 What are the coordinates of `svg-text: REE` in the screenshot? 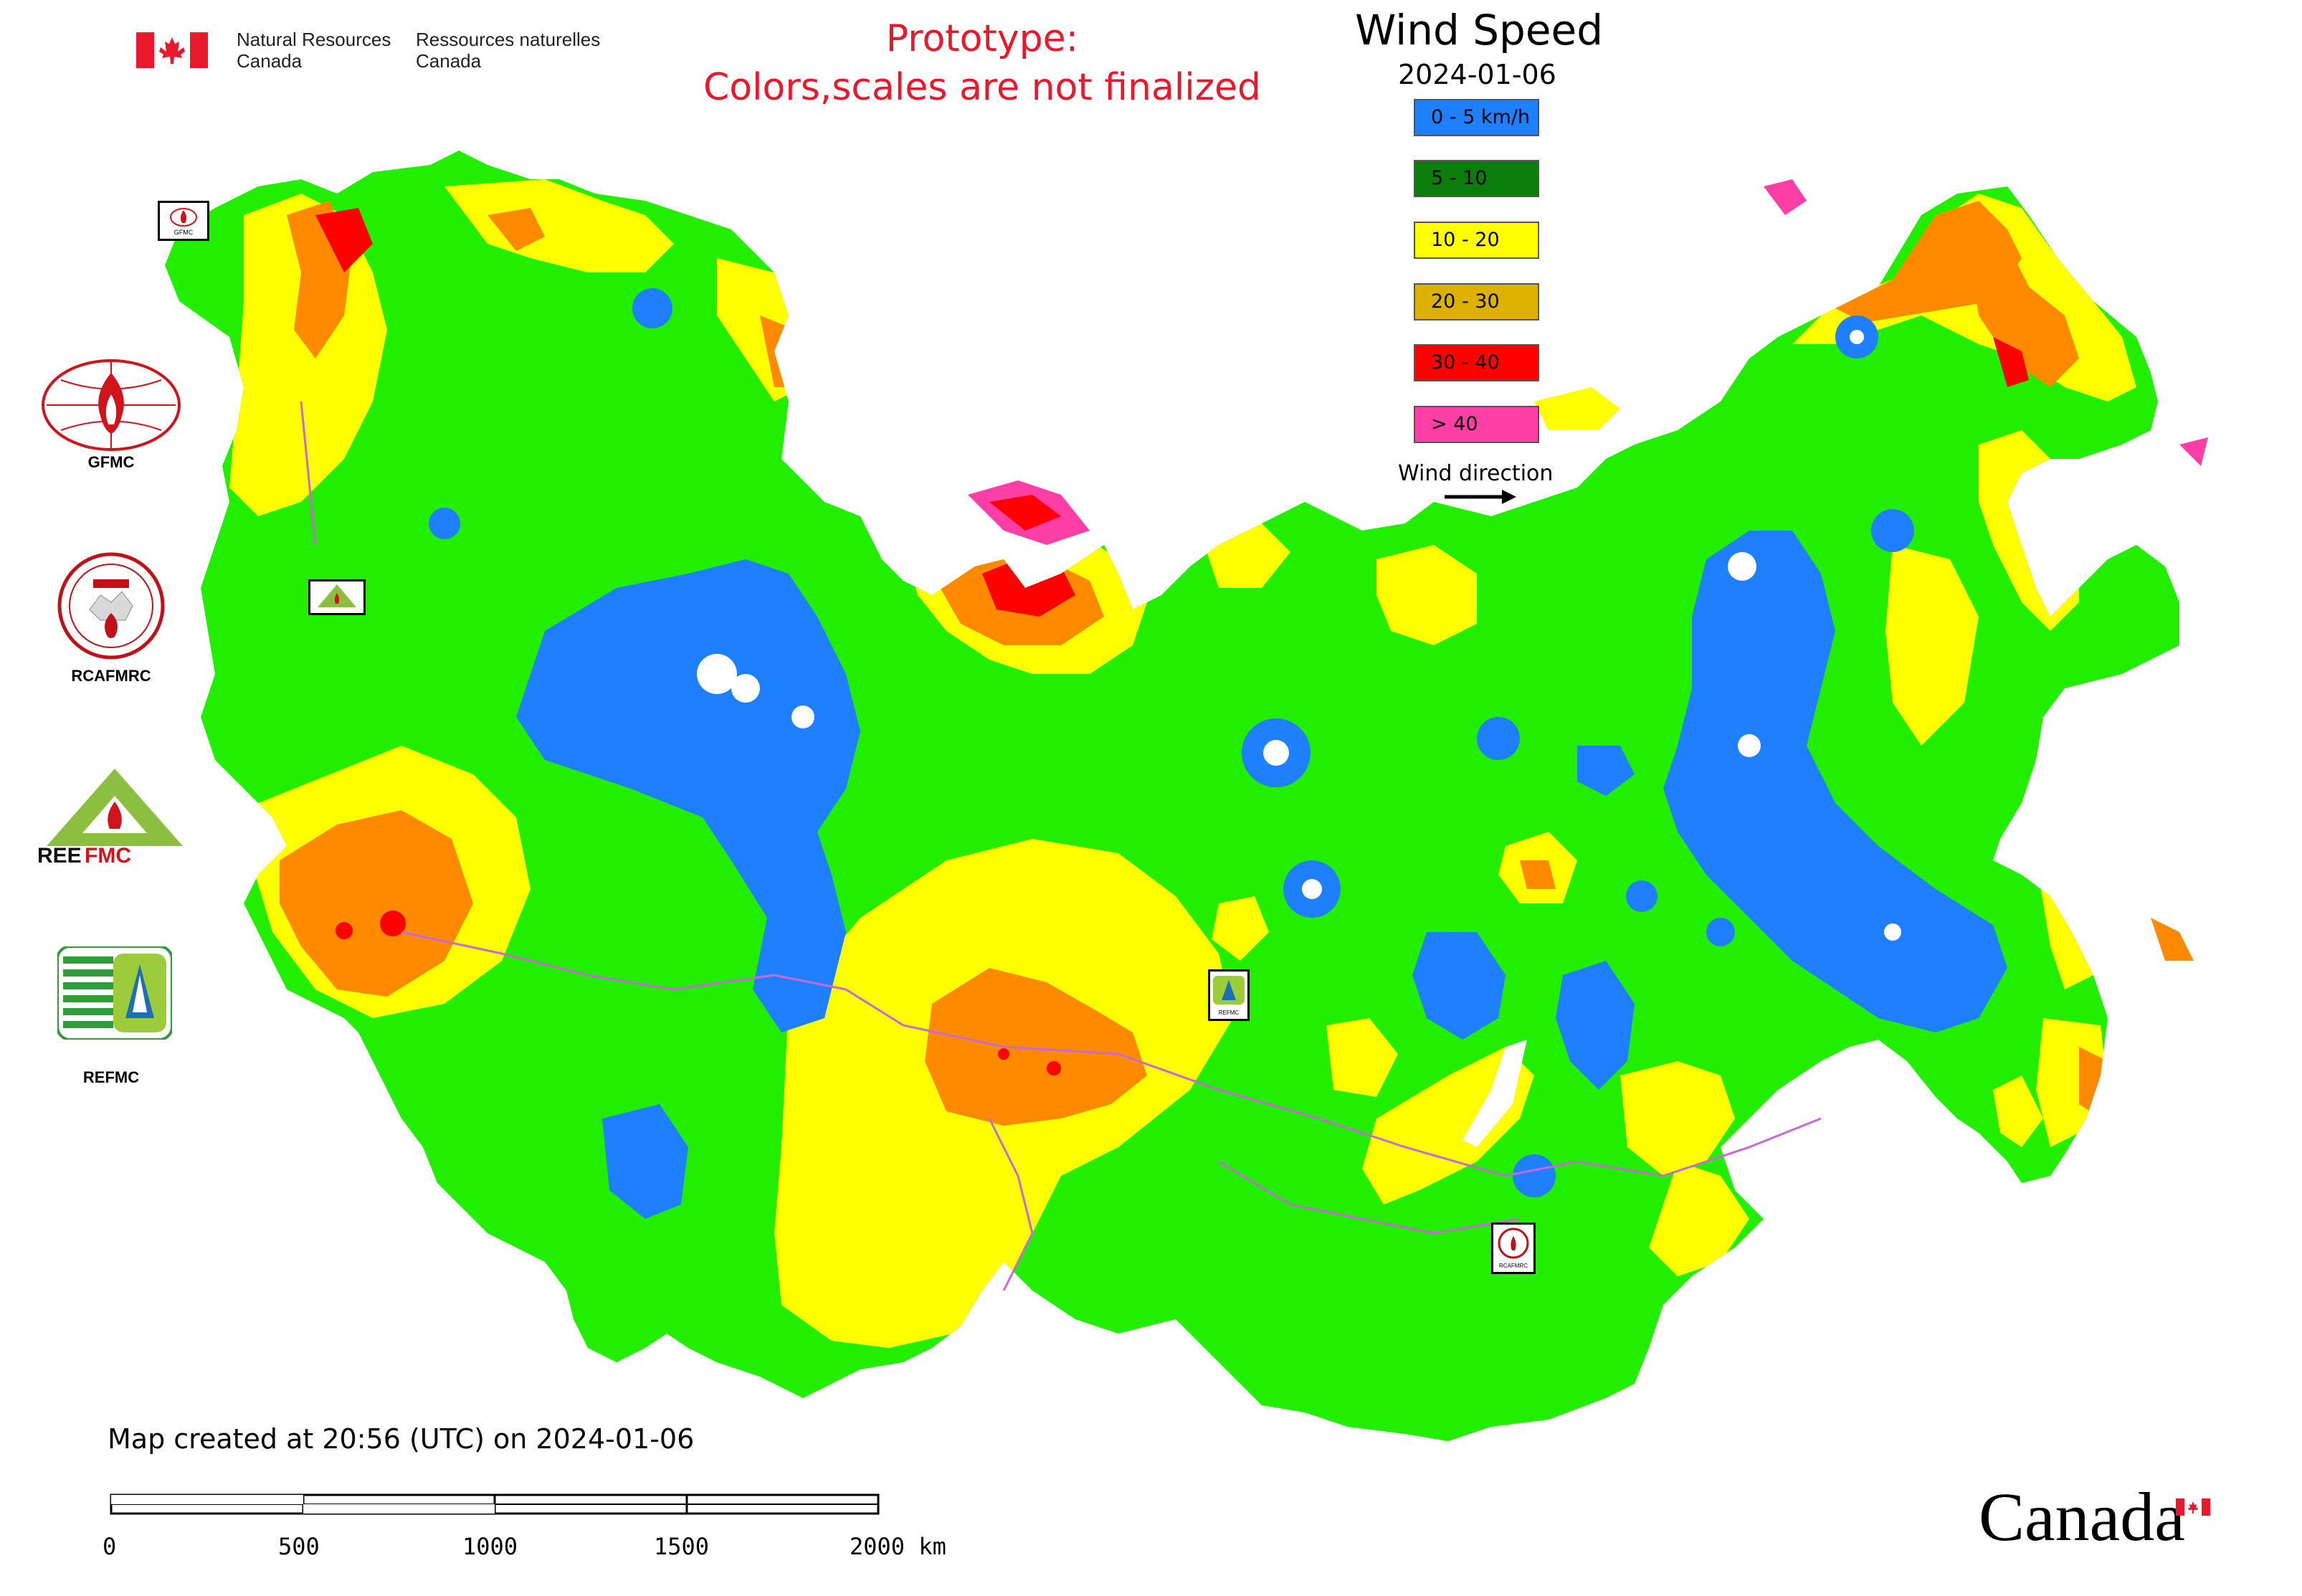 It's located at (59, 855).